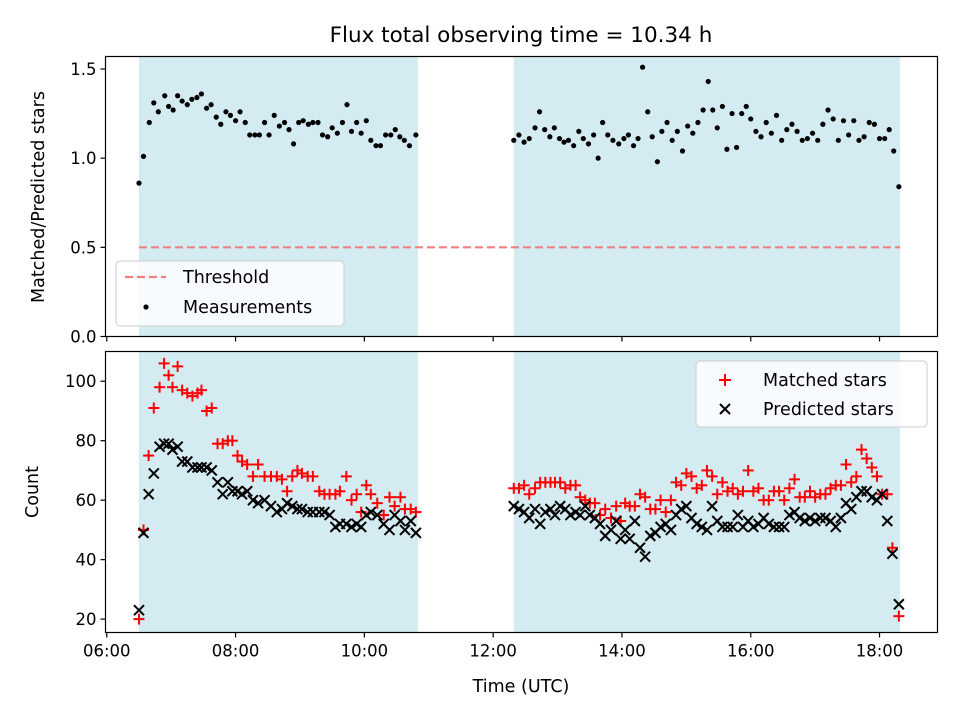  I want to click on bottom-y-tick-label: 80, so click(86, 441).